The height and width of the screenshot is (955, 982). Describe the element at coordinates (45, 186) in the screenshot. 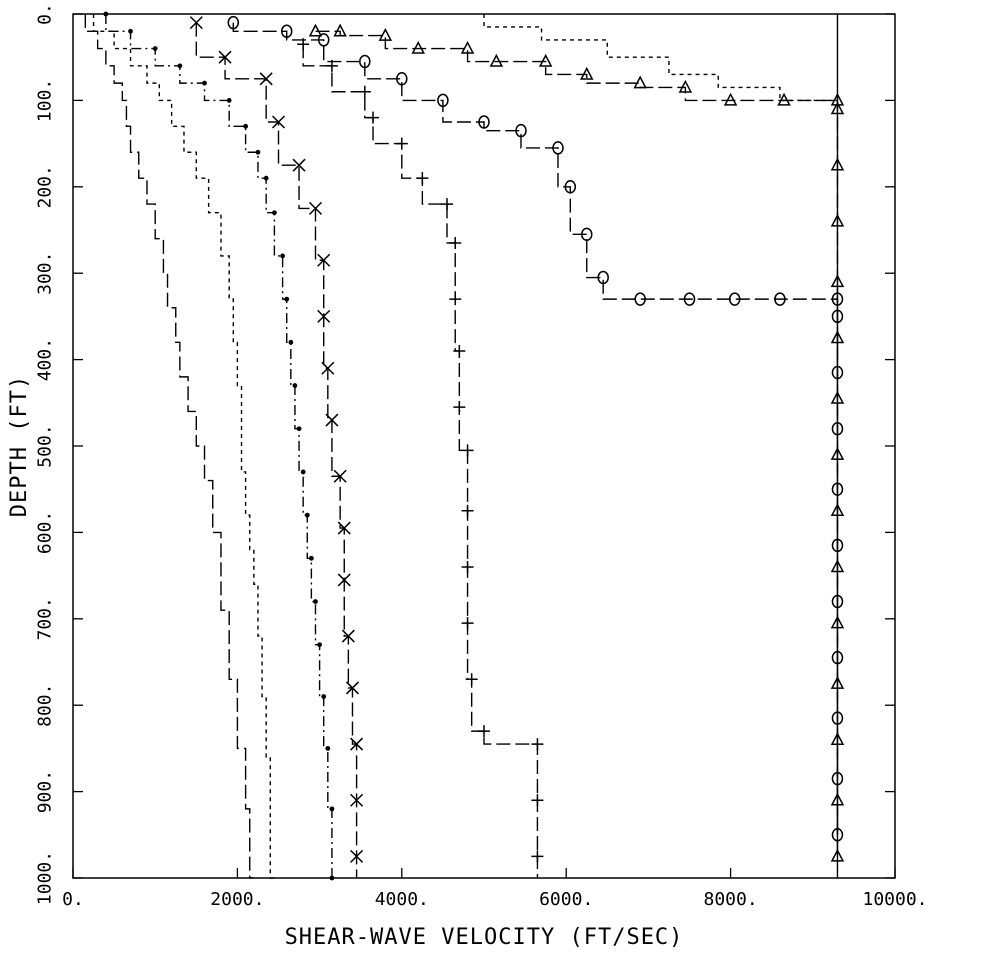

I see `y-tick-label: 200.` at that location.